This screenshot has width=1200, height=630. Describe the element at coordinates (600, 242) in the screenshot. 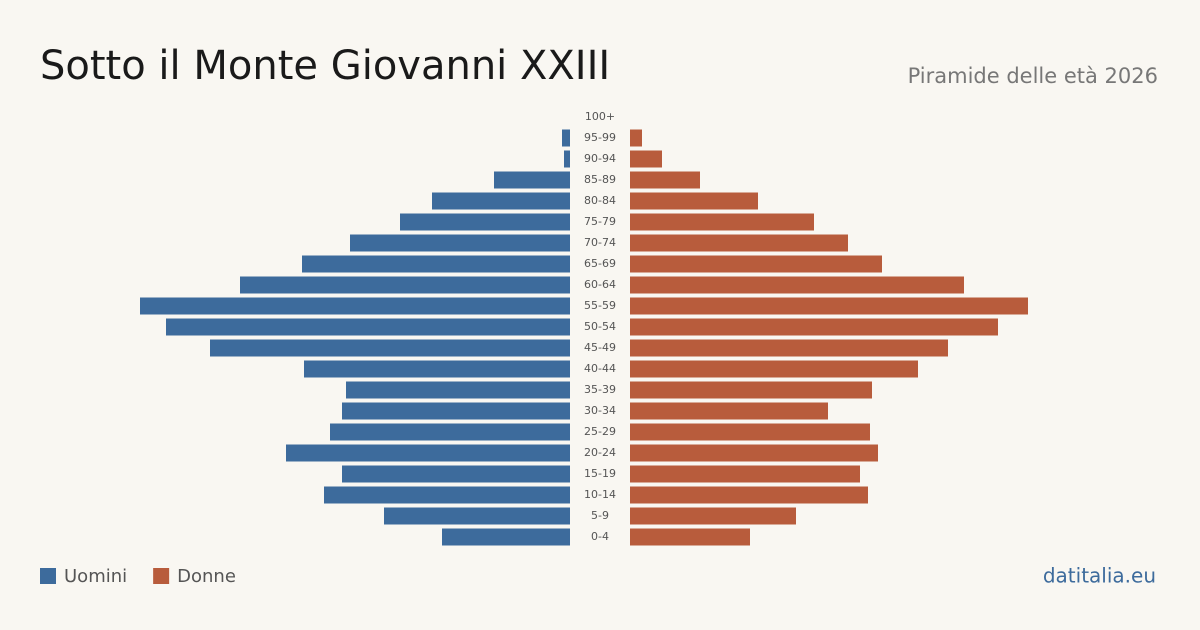

I see `age-label: 70-74` at that location.